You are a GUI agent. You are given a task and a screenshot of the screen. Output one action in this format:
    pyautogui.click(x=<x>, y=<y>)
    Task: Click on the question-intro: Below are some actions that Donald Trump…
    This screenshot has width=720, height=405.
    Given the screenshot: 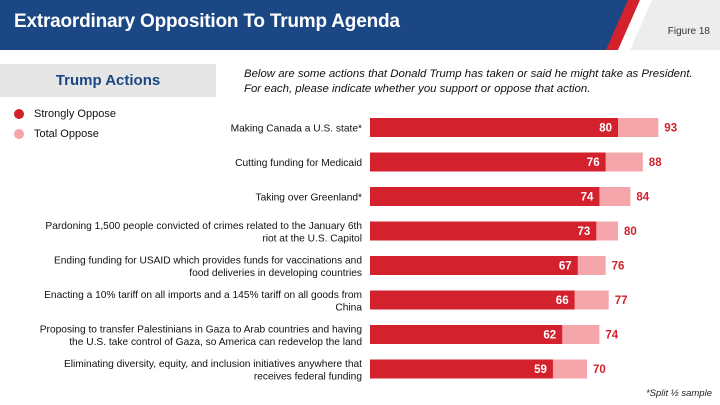 What is the action you would take?
    pyautogui.click(x=468, y=81)
    